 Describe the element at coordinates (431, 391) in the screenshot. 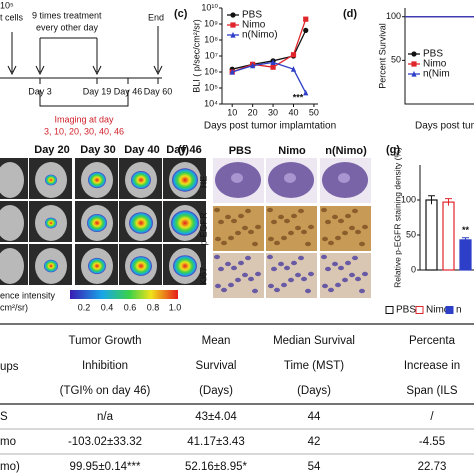

I see `table-header: Span (ILS` at that location.